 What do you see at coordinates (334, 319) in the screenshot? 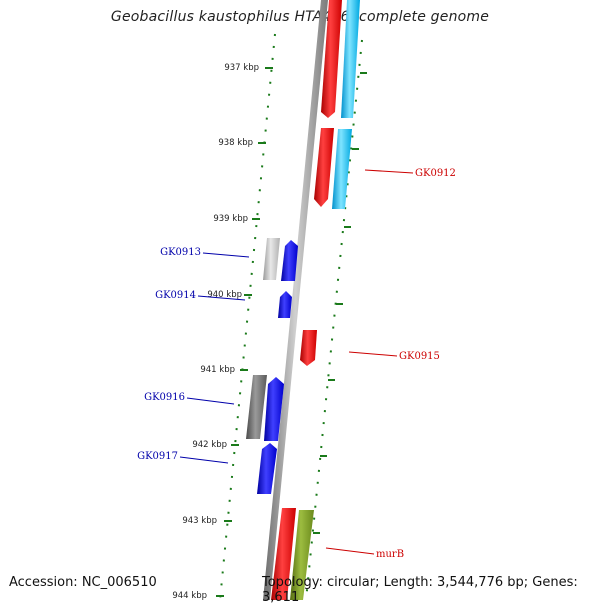
I see `outer-scale-ruler` at bounding box center [334, 319].